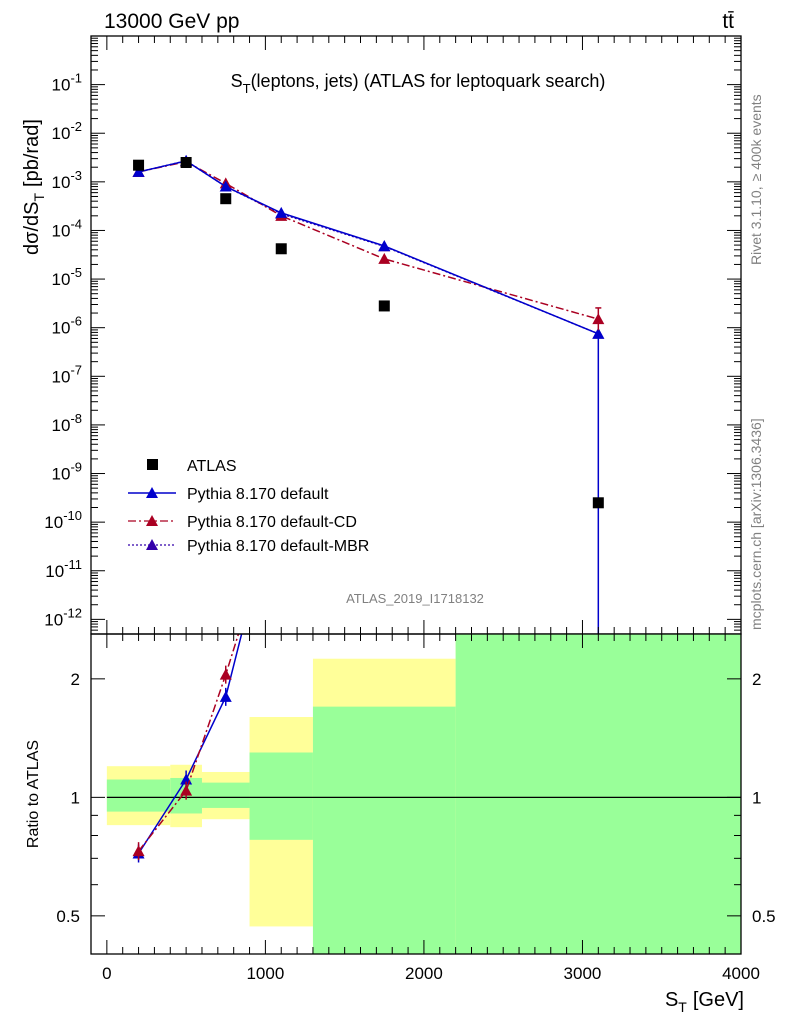 The image size is (786, 1024). Describe the element at coordinates (225, 696) in the screenshot. I see `ratio-marker-default` at that location.